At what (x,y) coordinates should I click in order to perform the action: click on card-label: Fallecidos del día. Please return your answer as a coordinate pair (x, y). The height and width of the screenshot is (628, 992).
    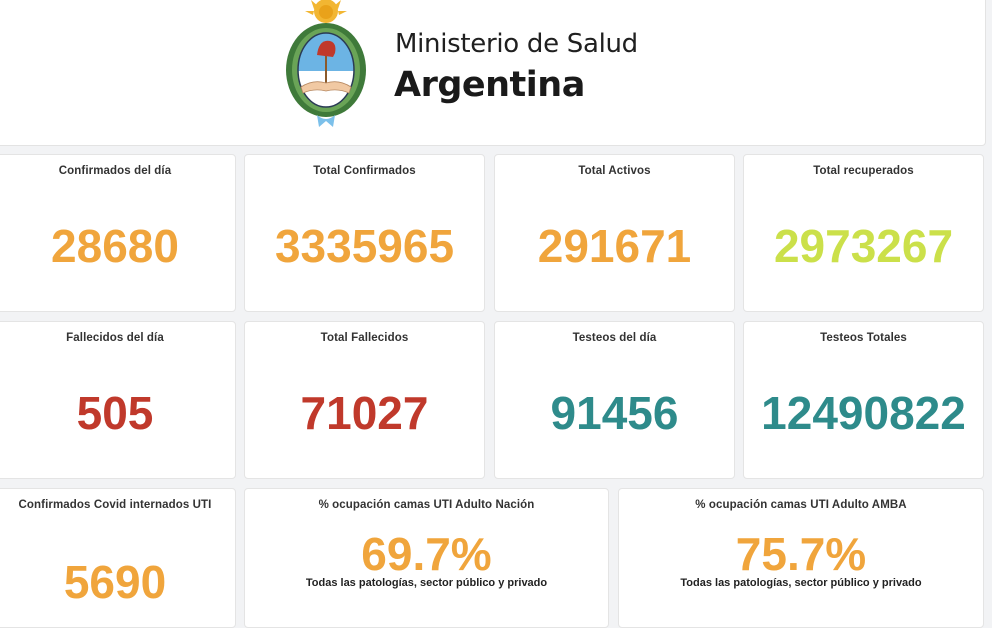
    Looking at the image, I should click on (115, 338).